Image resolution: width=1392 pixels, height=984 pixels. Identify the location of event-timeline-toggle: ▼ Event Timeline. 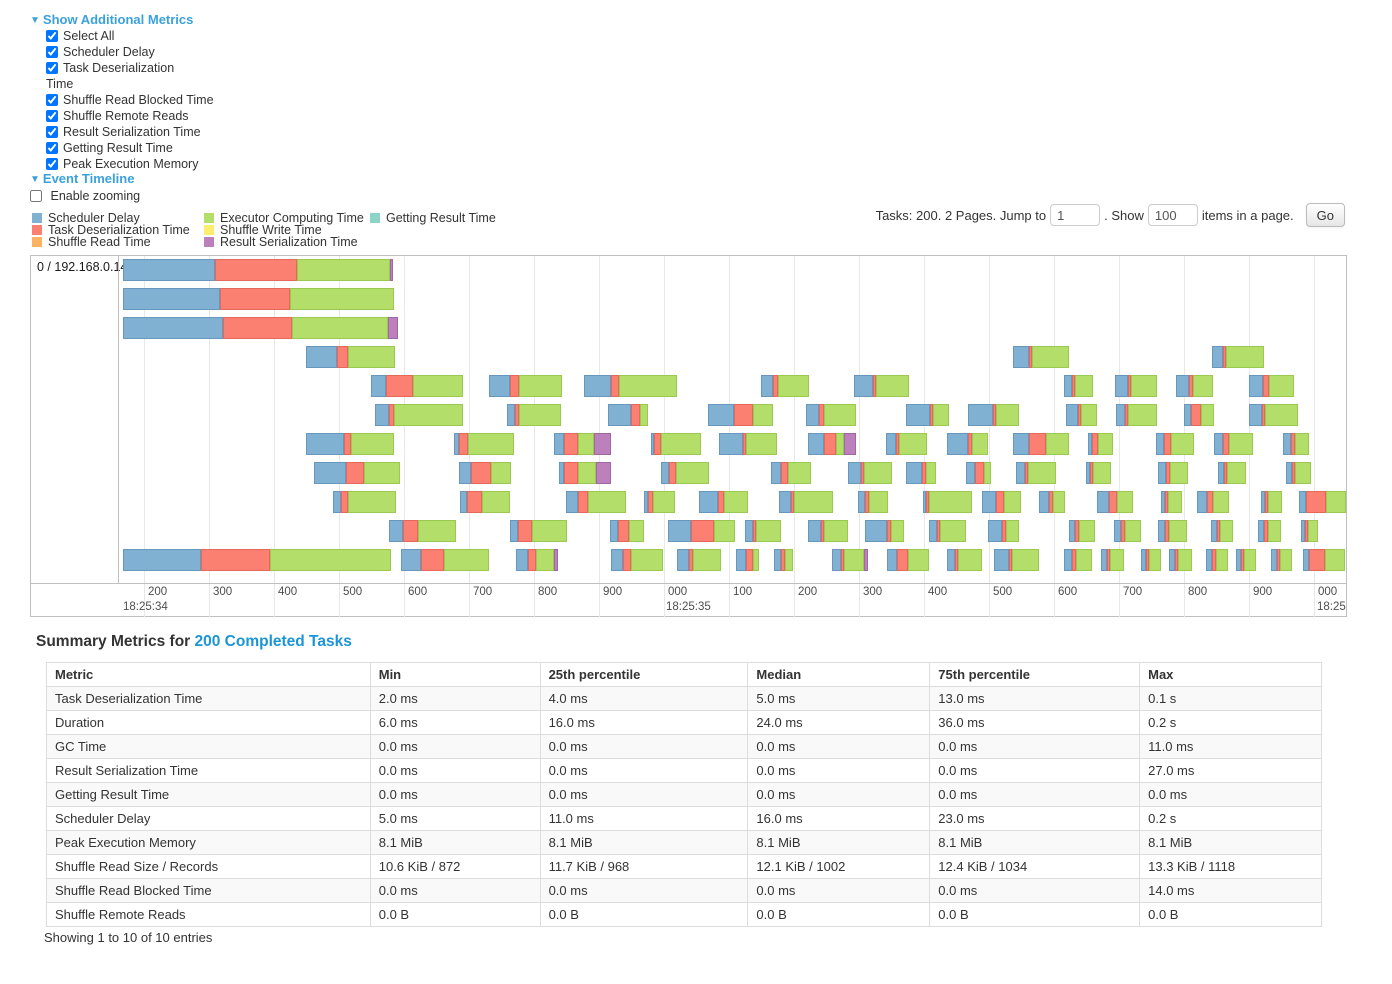
(82, 178).